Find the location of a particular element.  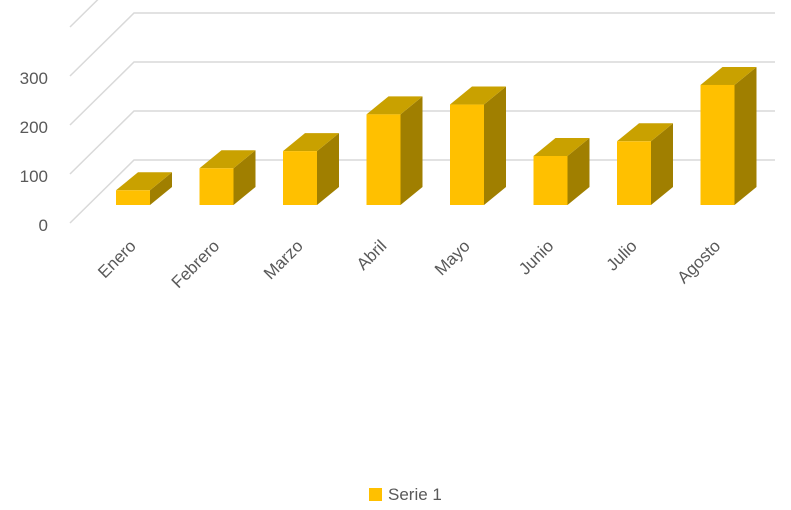

bar-top-junio is located at coordinates (561, 147).